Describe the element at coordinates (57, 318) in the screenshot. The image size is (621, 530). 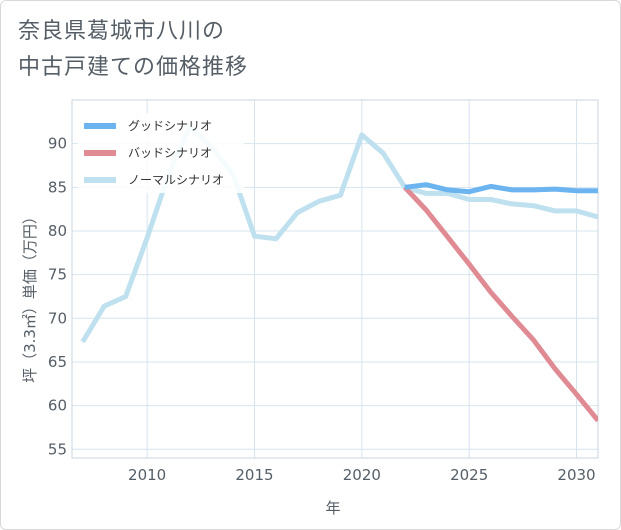
I see `y-tick-label: 70` at that location.